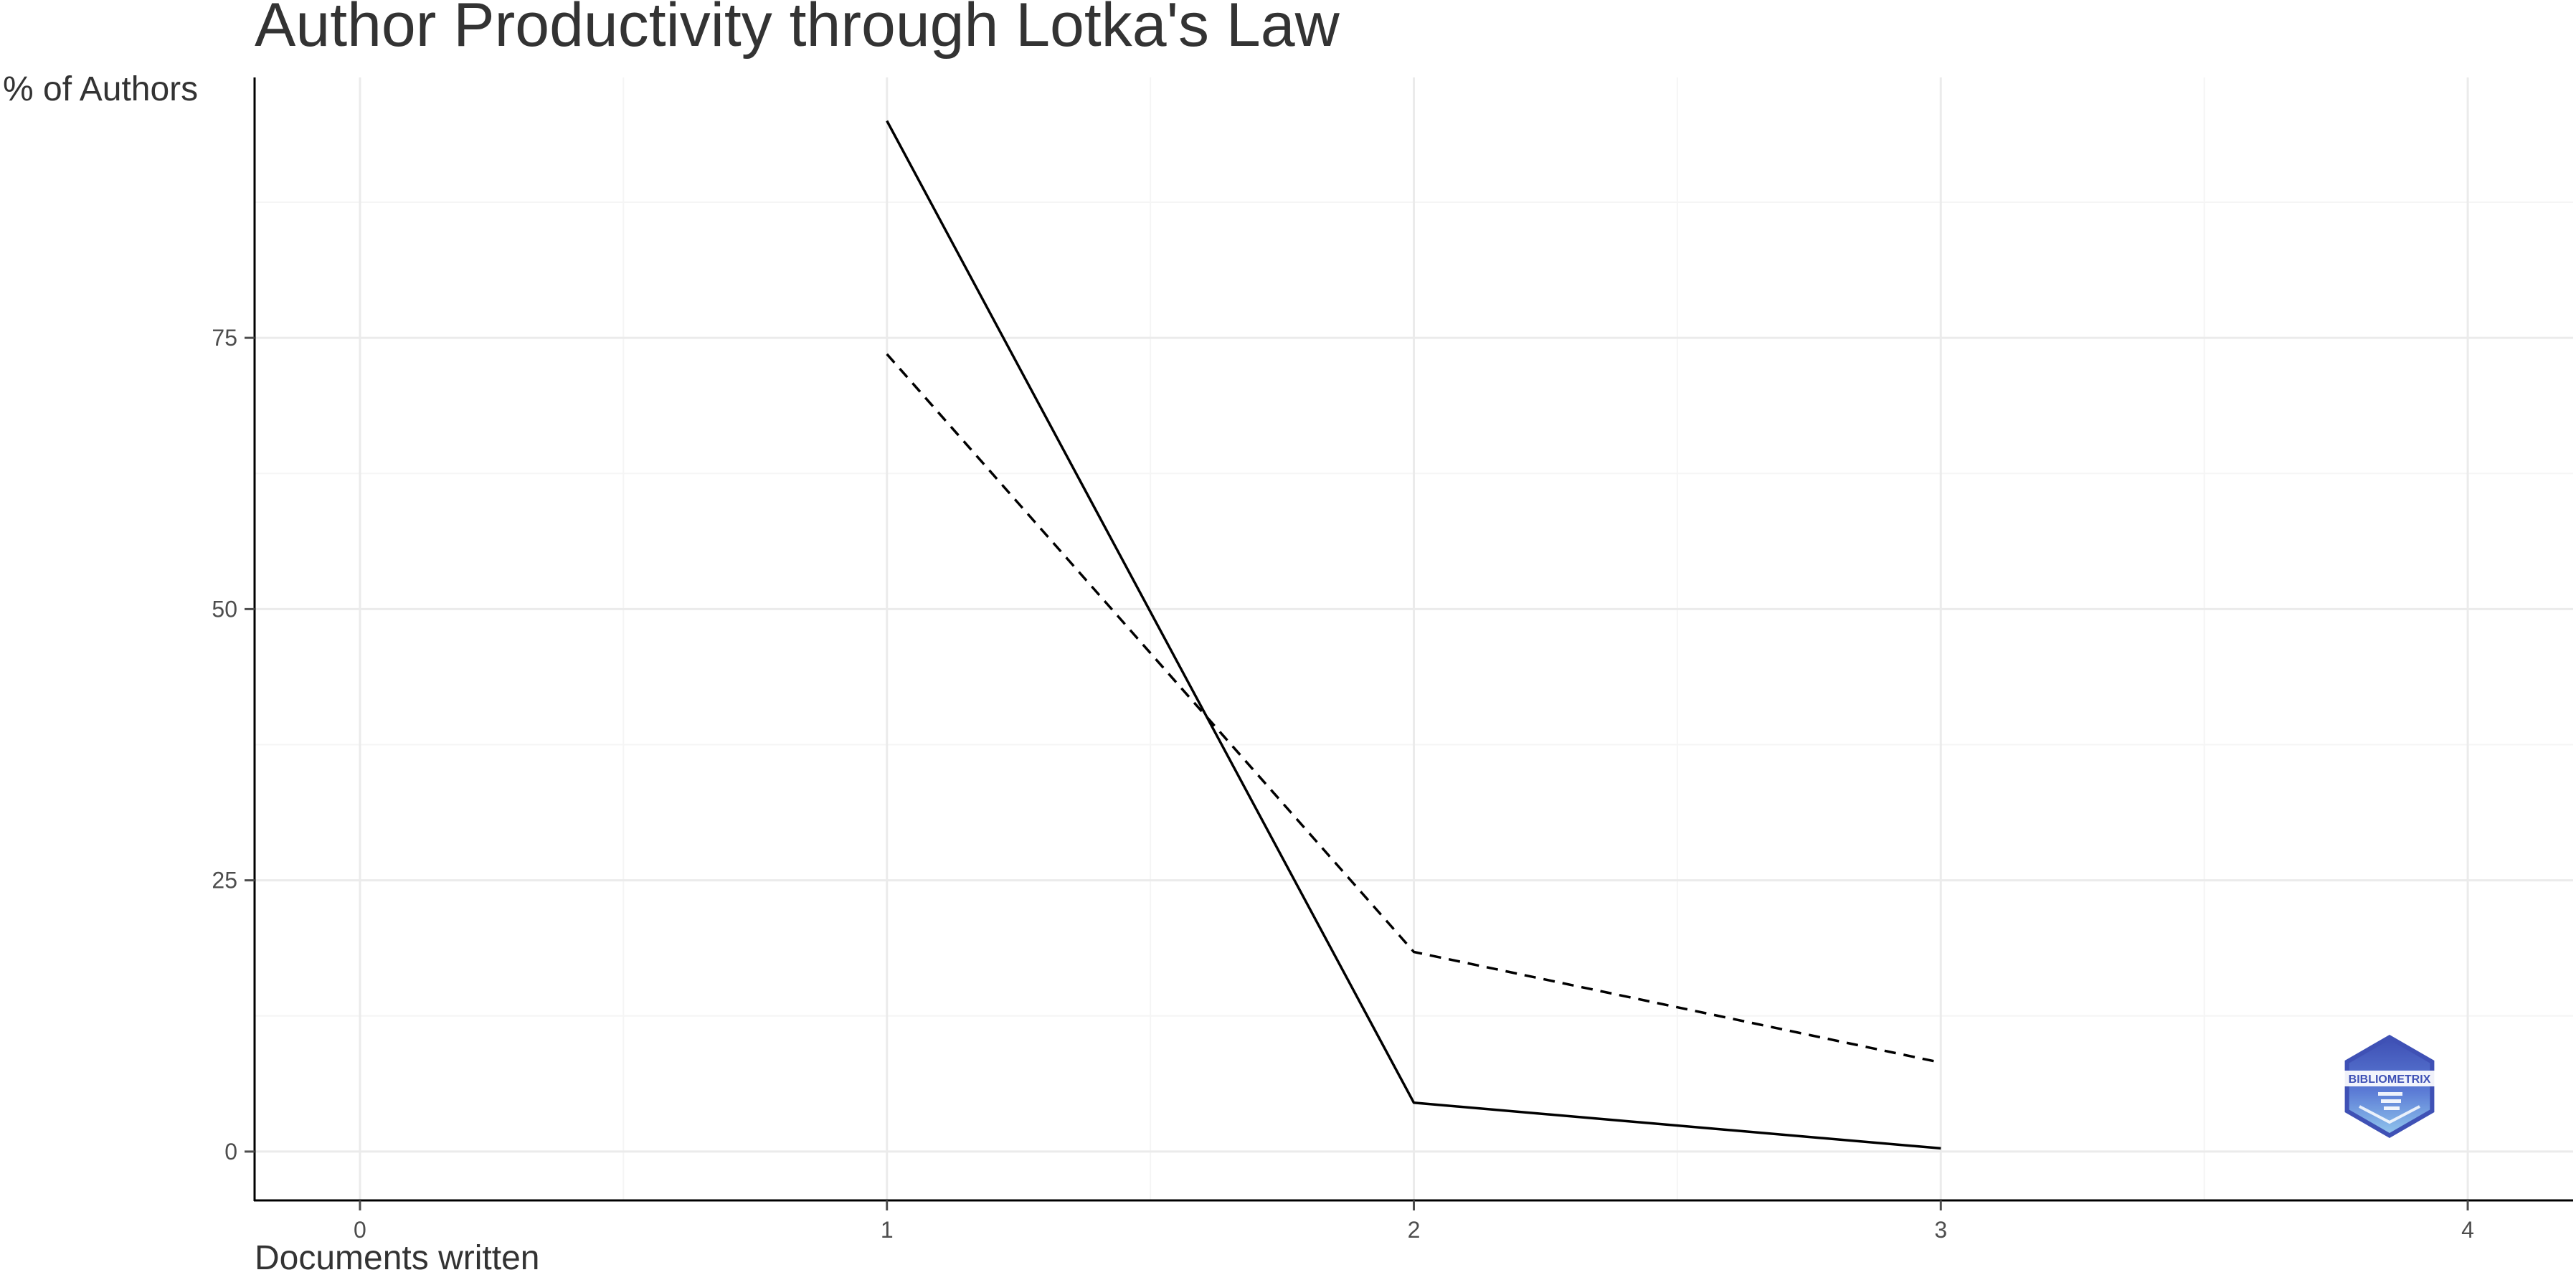 The width and height of the screenshot is (2576, 1280). I want to click on logo-text: BIBLIOMETRIX, so click(2390, 1079).